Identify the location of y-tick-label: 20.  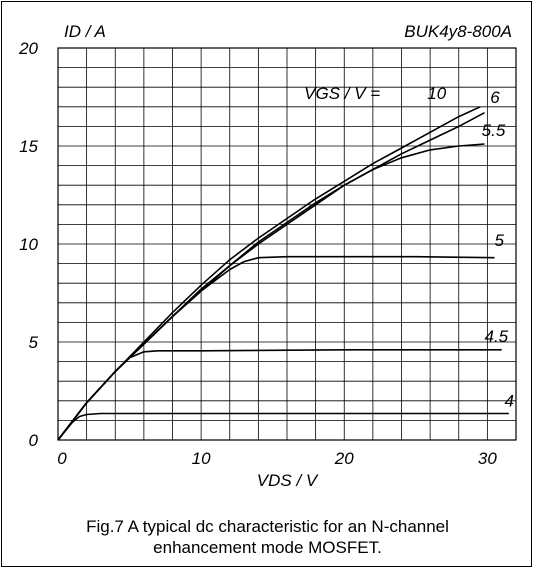
(28, 48).